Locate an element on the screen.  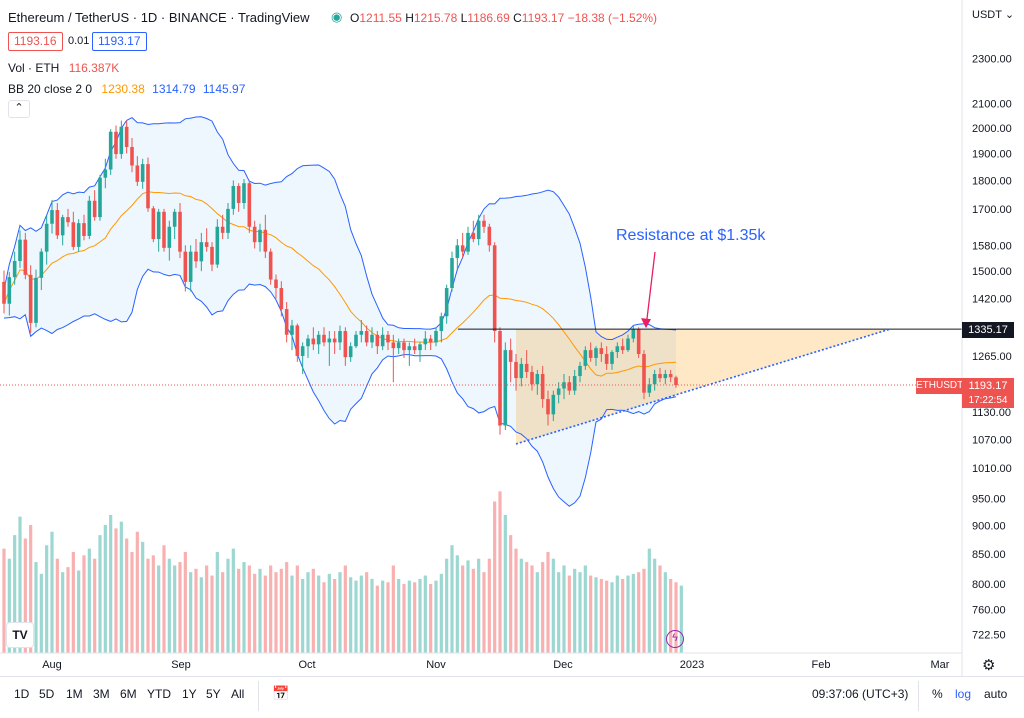
settings-gear-icon: ⚙ is located at coordinates (989, 665).